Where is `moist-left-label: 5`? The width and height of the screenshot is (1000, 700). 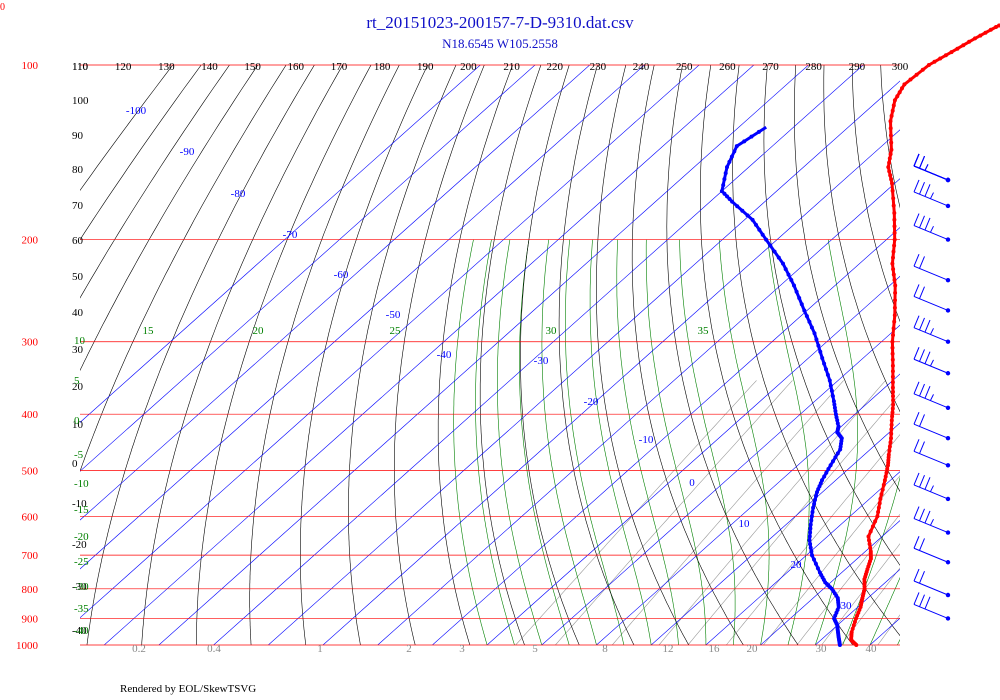 moist-left-label: 5 is located at coordinates (77, 381).